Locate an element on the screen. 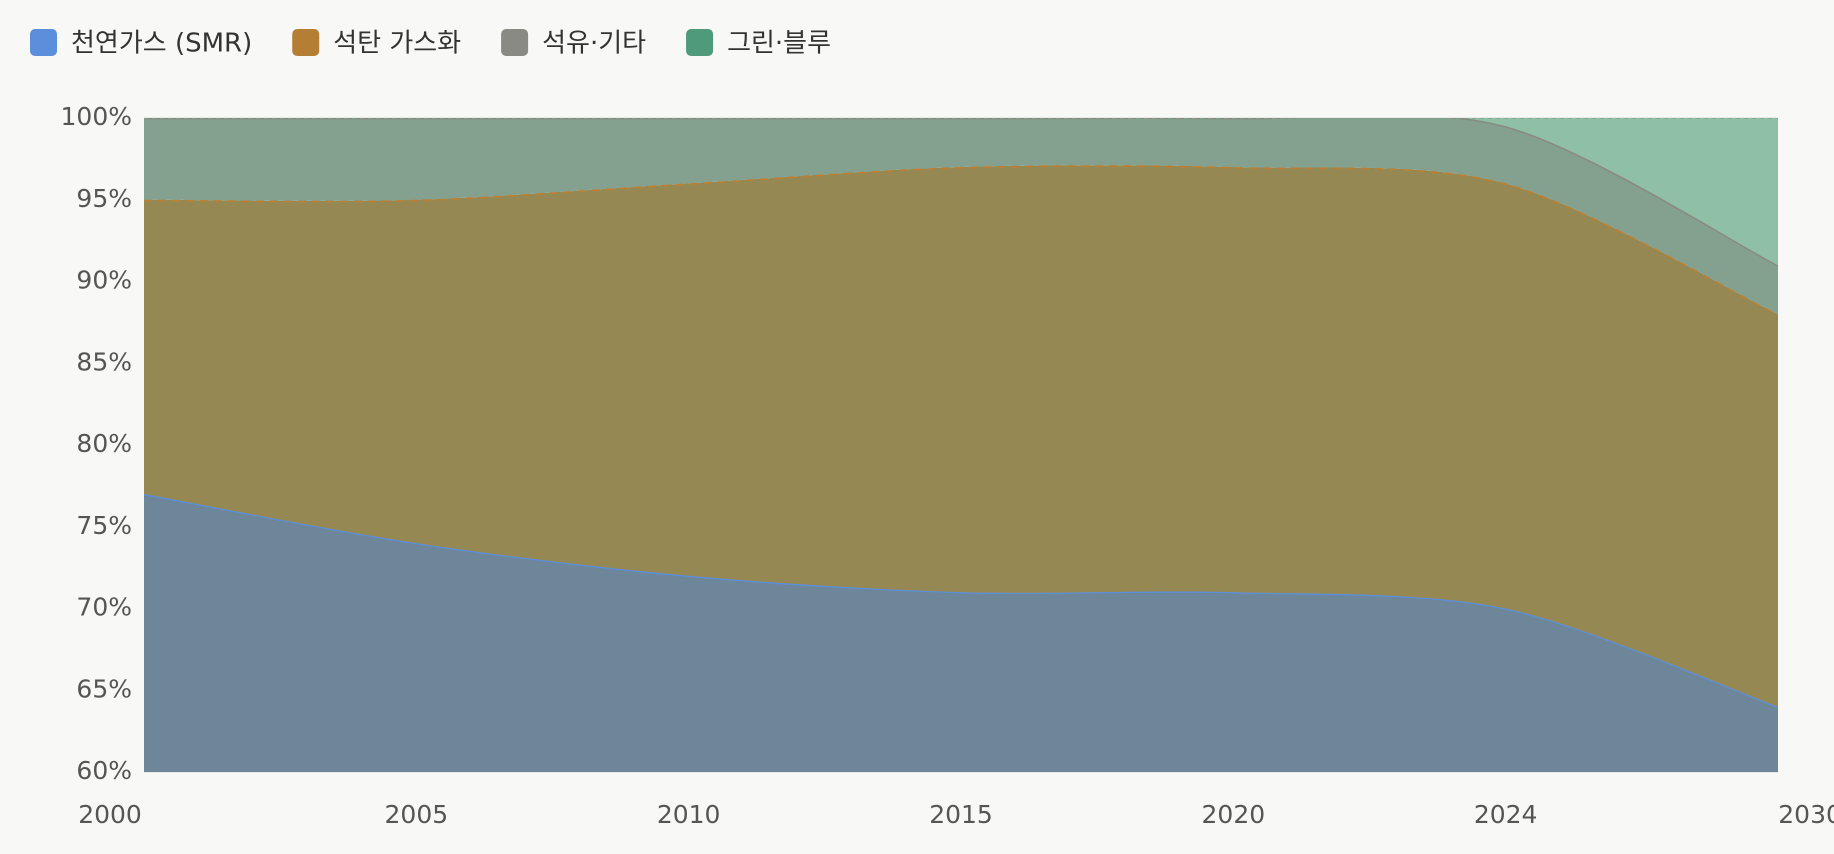 Image resolution: width=1834 pixels, height=854 pixels. x-tick-label: 2010 is located at coordinates (689, 814).